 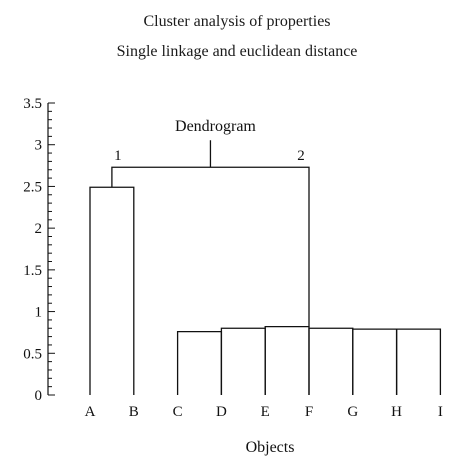 What do you see at coordinates (243, 361) in the screenshot?
I see `link-d-e` at bounding box center [243, 361].